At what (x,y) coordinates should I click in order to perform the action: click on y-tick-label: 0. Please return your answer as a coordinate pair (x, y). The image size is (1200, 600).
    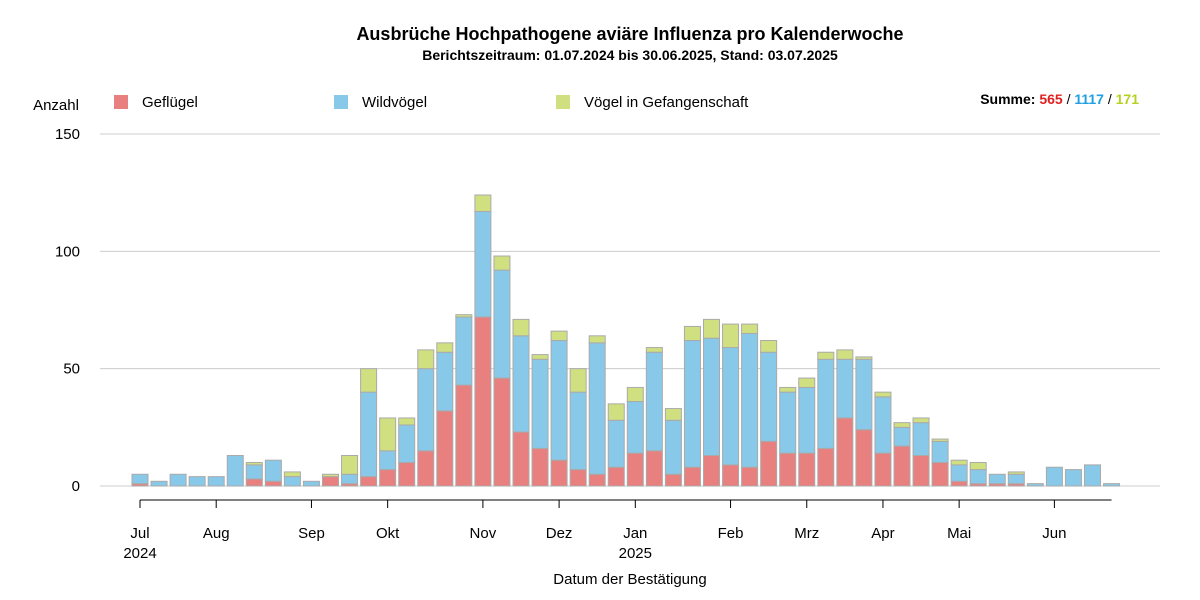
    Looking at the image, I should click on (76, 486).